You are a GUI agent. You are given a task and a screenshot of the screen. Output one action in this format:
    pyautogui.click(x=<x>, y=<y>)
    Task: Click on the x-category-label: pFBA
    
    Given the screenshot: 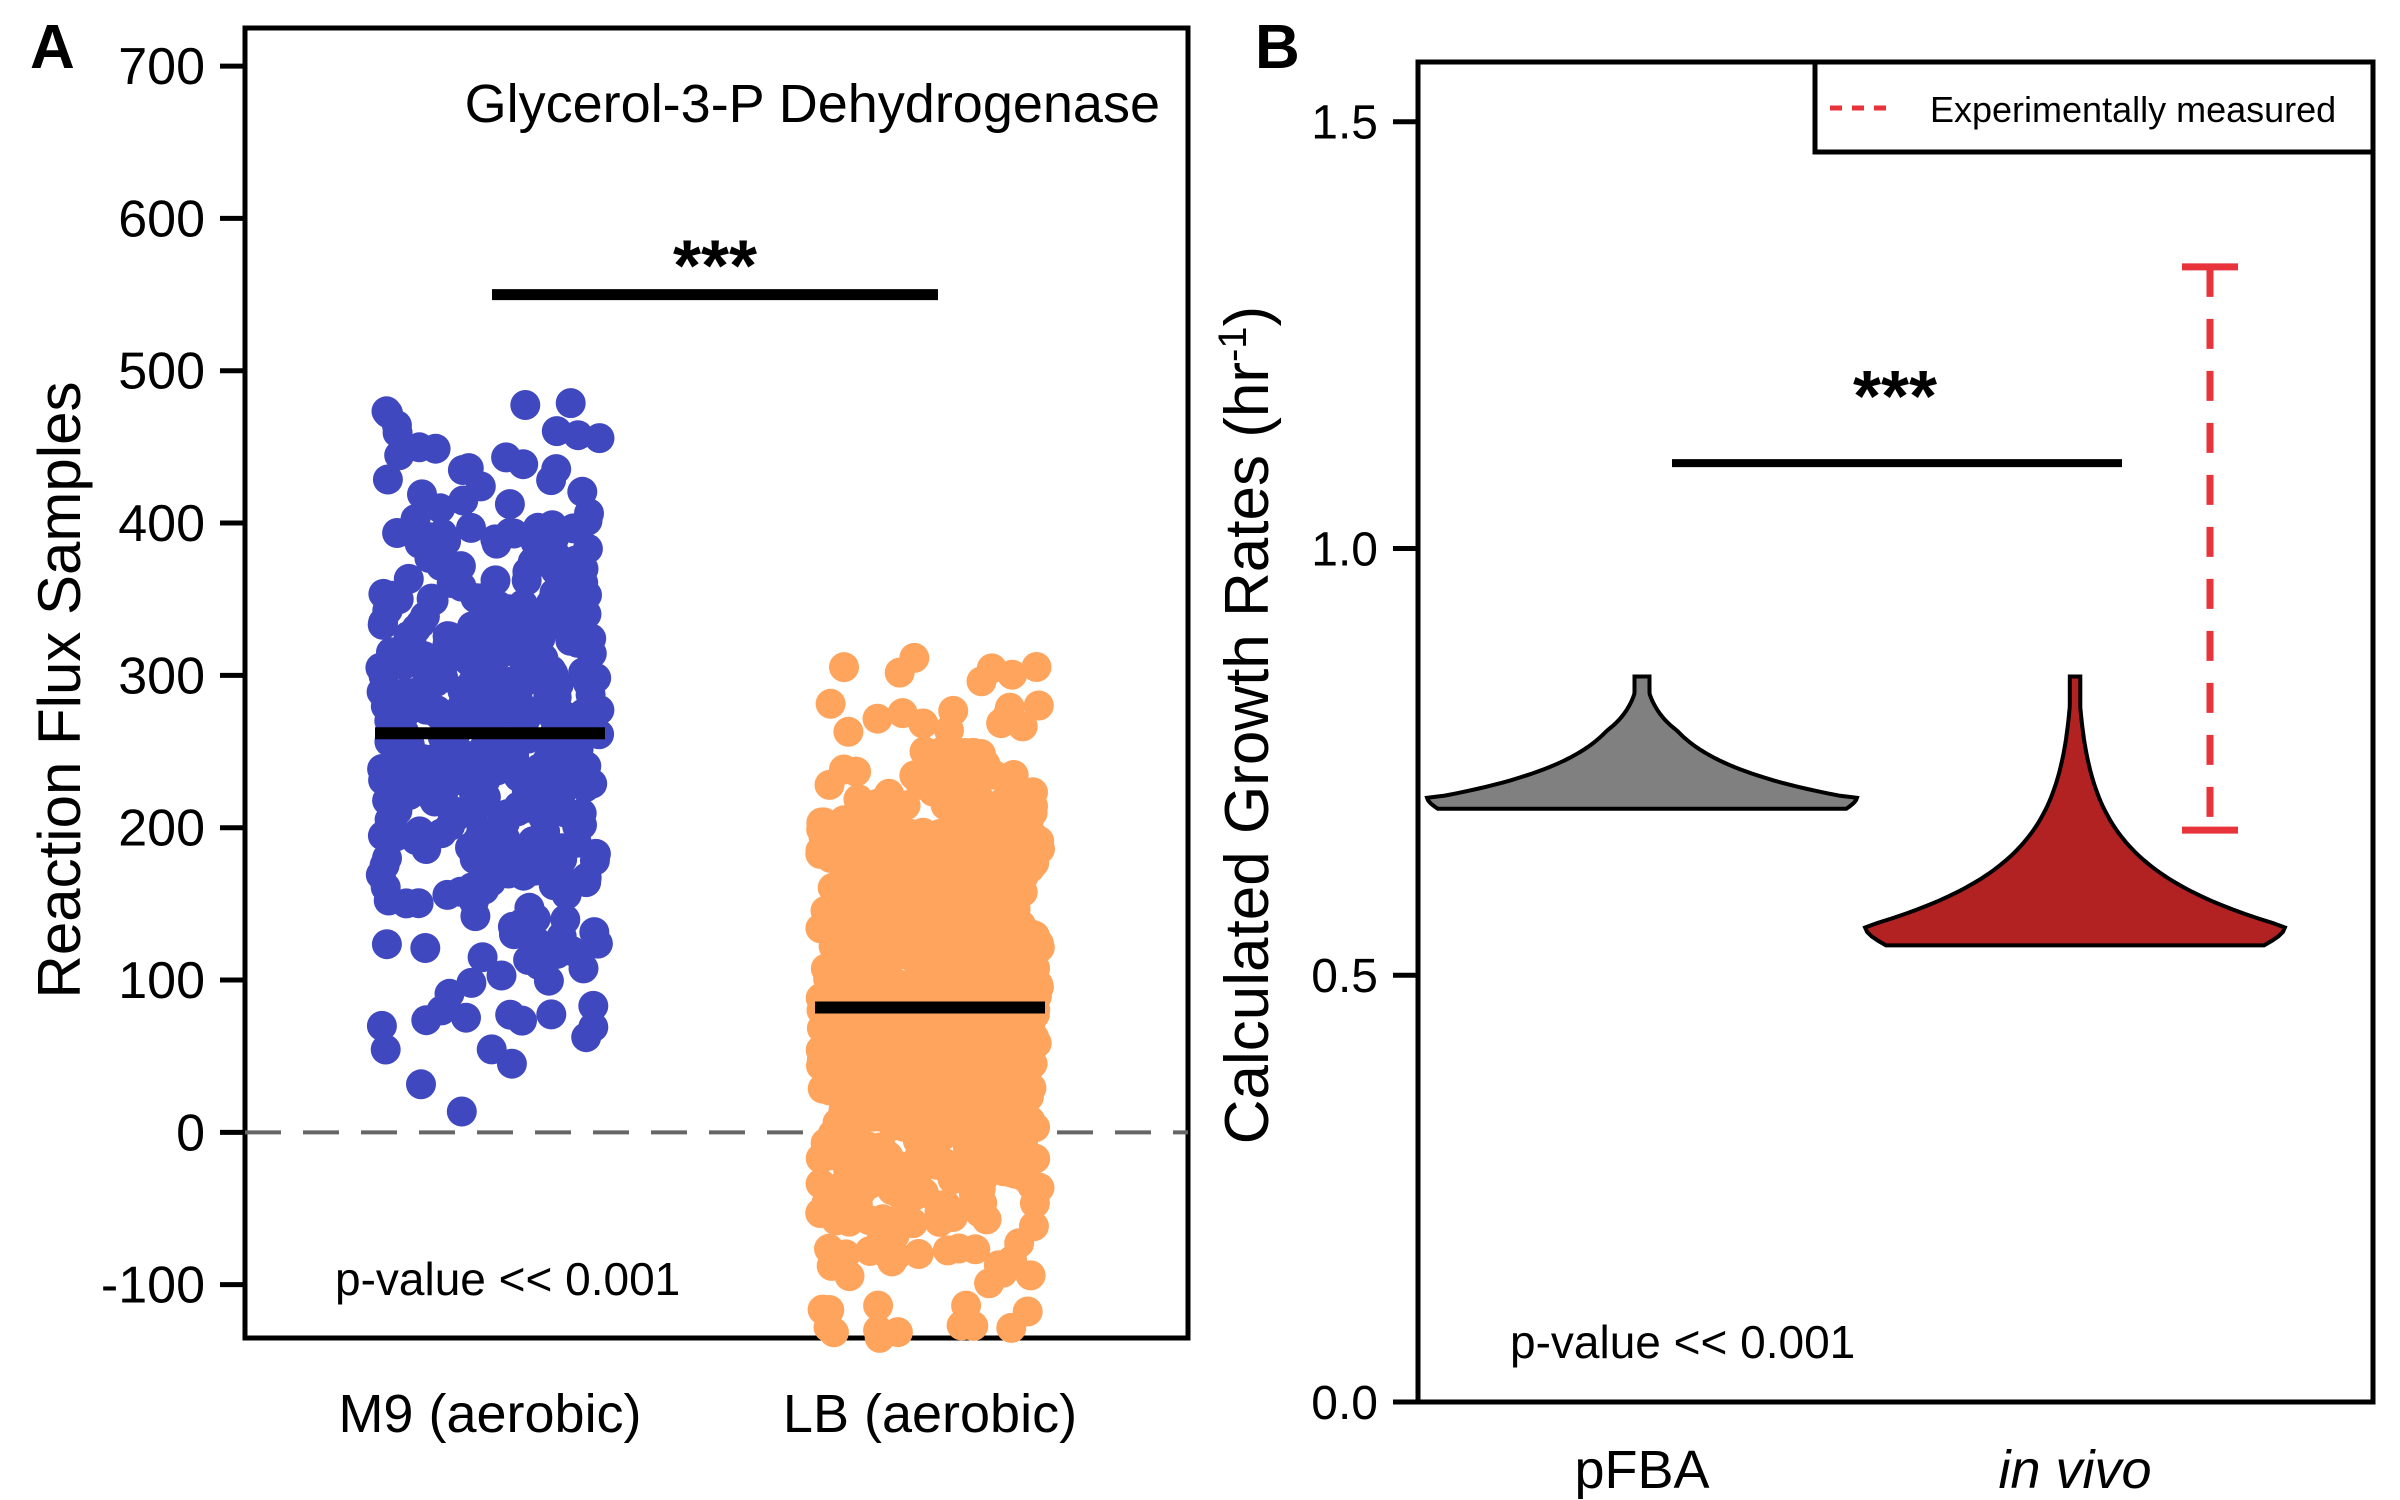 What is the action you would take?
    pyautogui.click(x=1641, y=1470)
    